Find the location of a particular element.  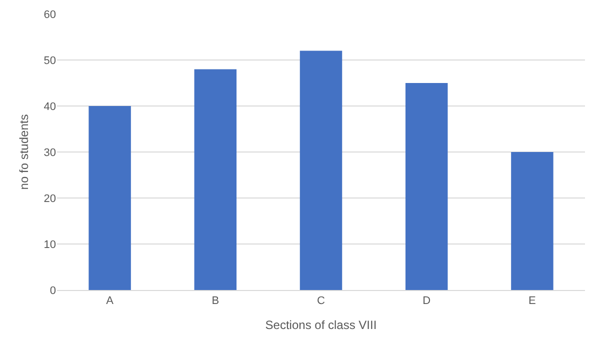

x-tick-label: B is located at coordinates (216, 301).